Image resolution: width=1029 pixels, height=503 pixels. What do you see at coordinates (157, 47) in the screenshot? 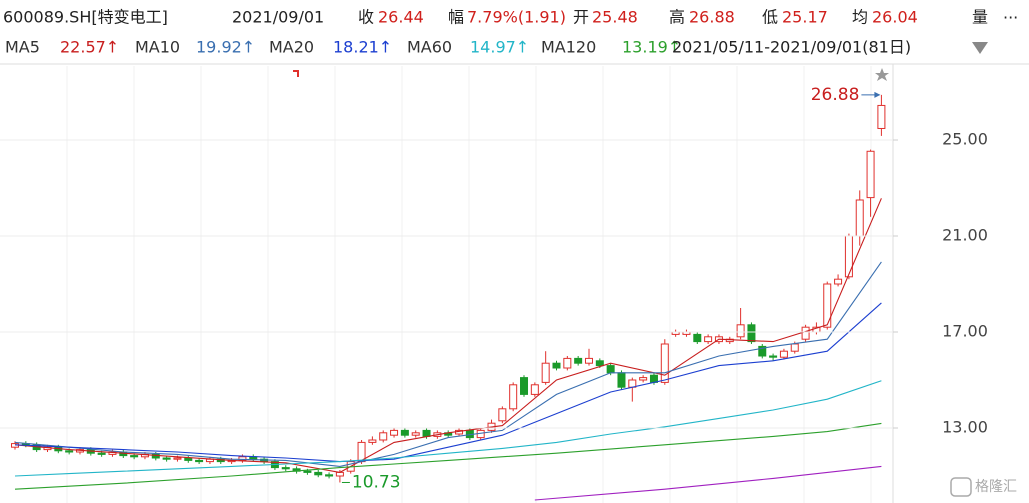
I see `legend-name: MA10` at bounding box center [157, 47].